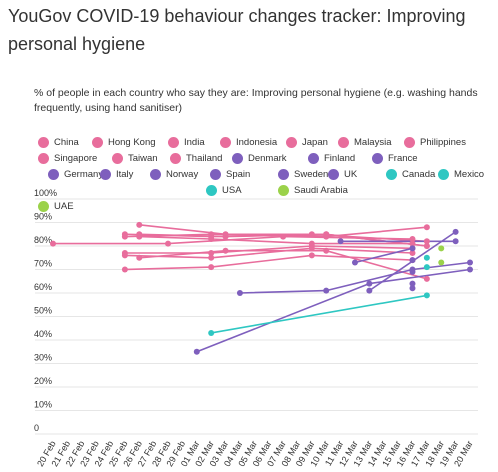  I want to click on legend-item-china: China, so click(58, 143).